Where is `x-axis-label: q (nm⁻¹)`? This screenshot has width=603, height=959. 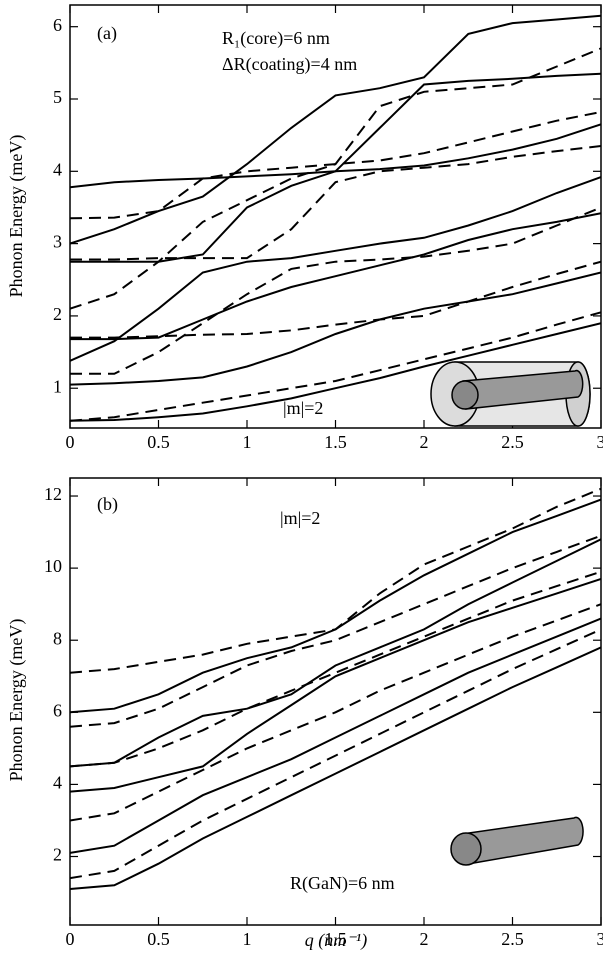 x-axis-label: q (nm⁻¹) is located at coordinates (336, 940).